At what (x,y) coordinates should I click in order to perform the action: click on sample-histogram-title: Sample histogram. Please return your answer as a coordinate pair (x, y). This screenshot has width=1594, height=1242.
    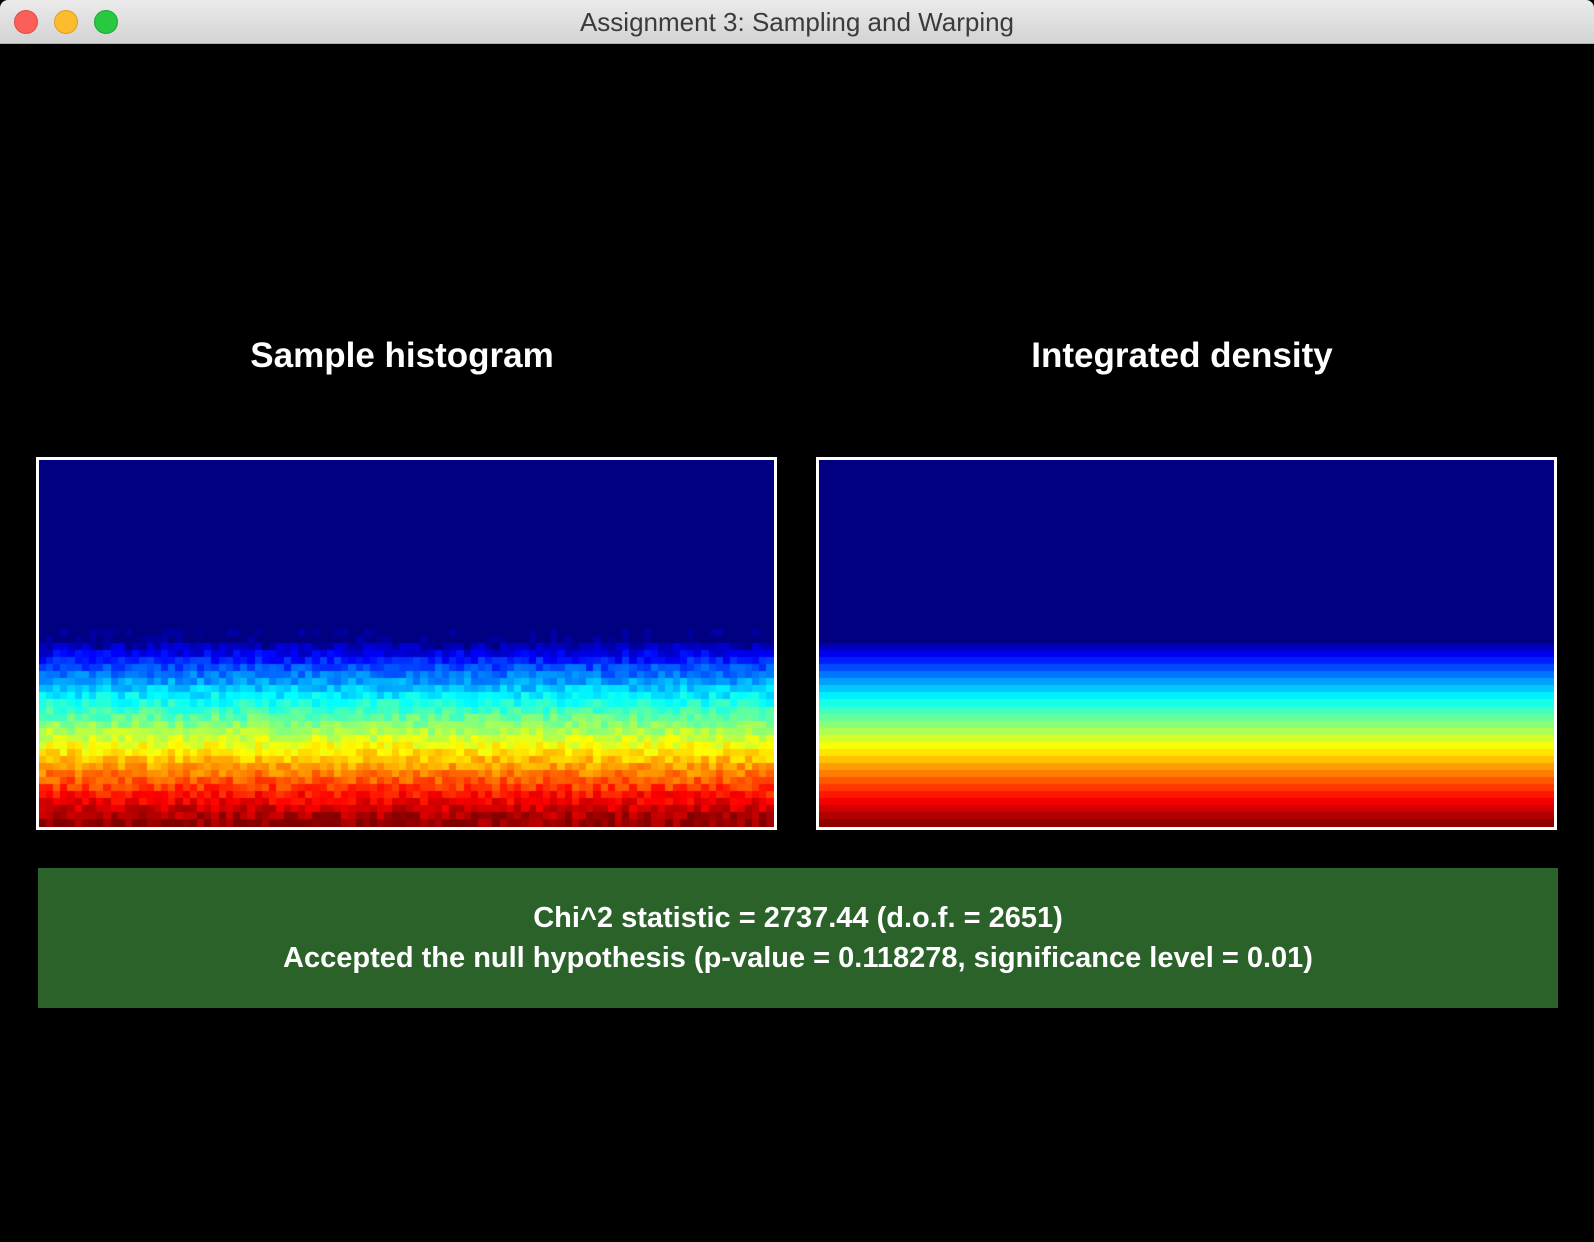
    Looking at the image, I should click on (402, 355).